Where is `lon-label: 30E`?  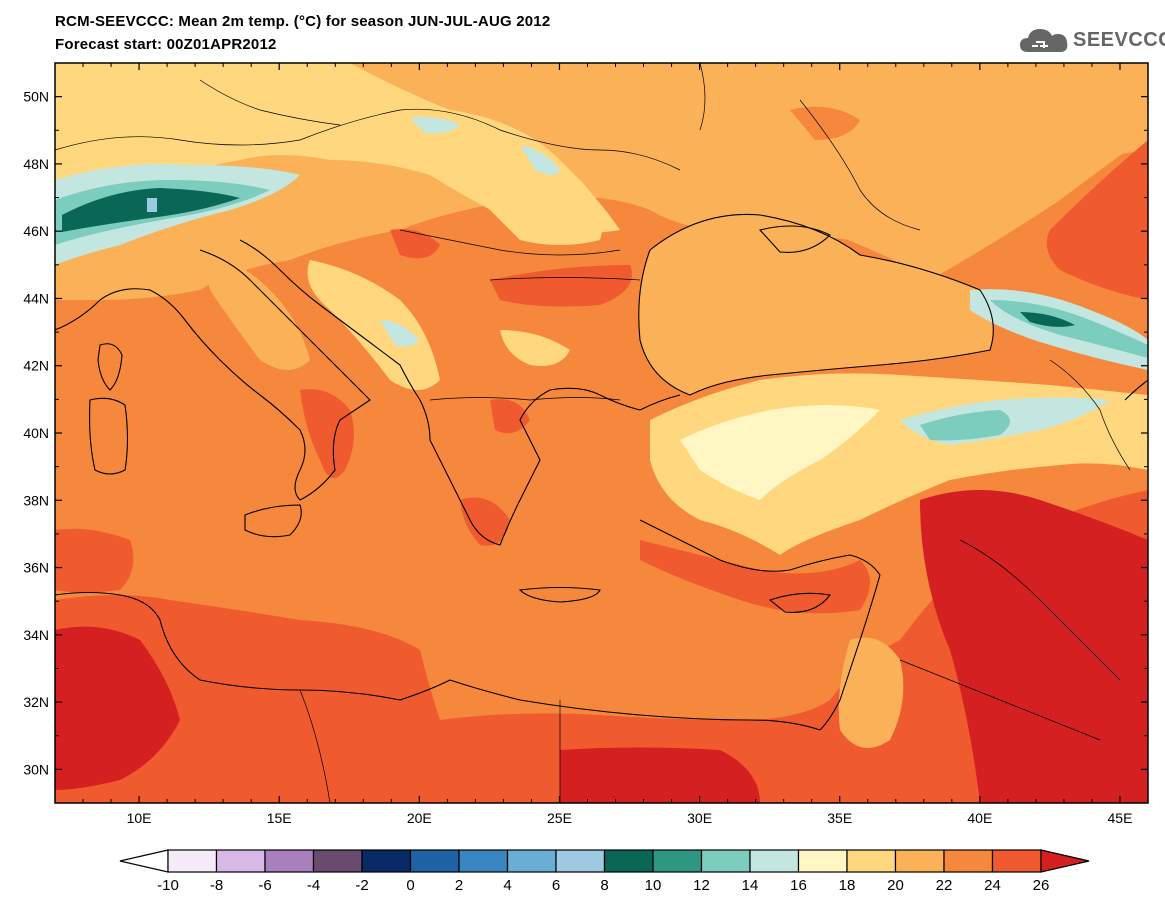
lon-label: 30E is located at coordinates (699, 818).